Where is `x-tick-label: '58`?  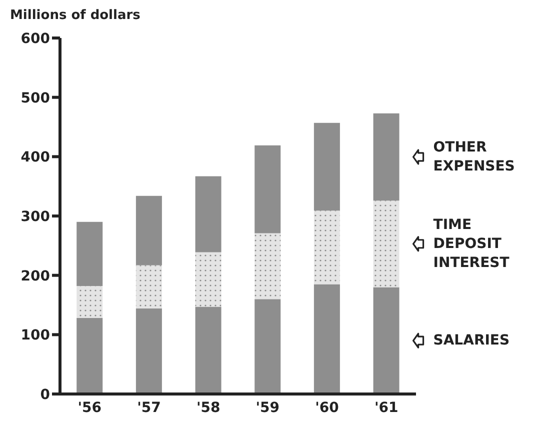 x-tick-label: '58 is located at coordinates (208, 408).